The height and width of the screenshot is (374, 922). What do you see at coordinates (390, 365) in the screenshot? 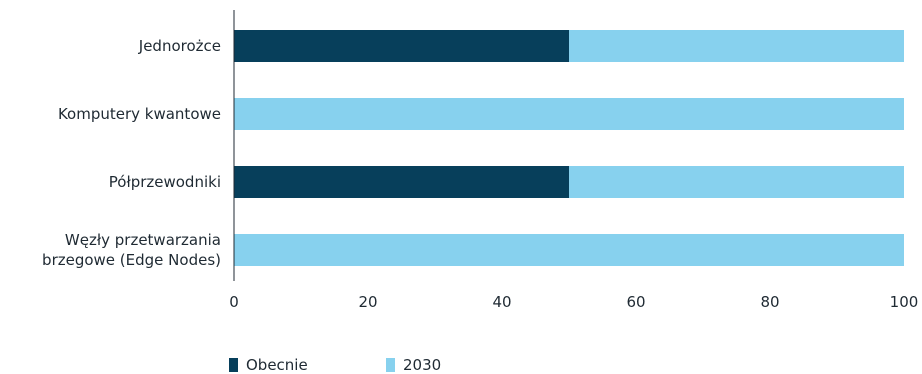
I see `legend-swatch-2030` at bounding box center [390, 365].